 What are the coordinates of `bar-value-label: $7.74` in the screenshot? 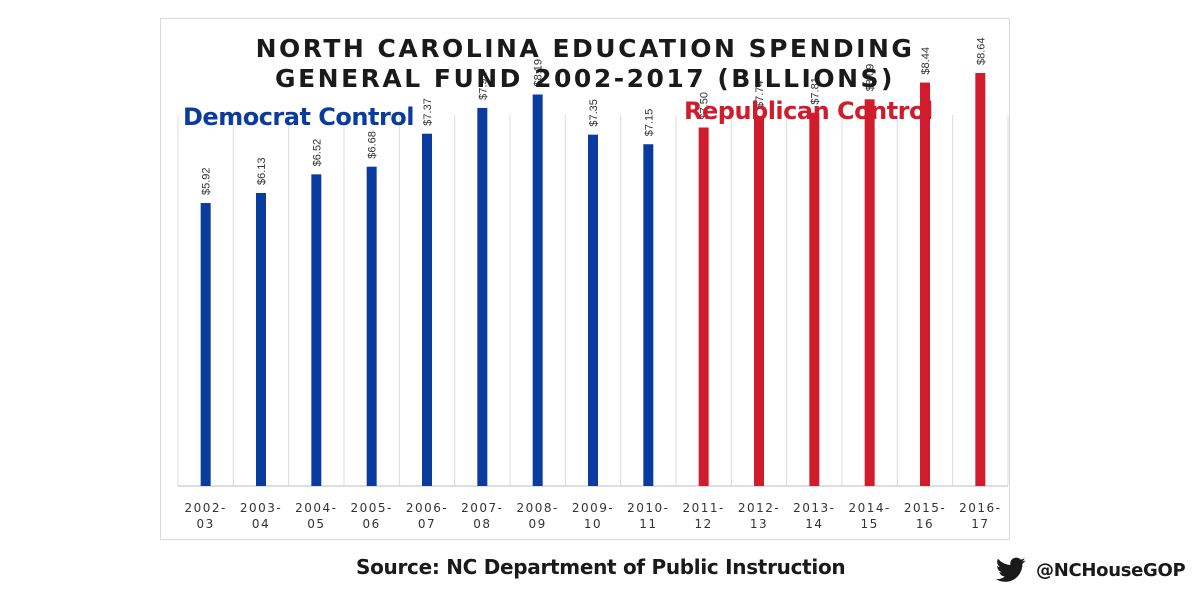 It's located at (760, 94).